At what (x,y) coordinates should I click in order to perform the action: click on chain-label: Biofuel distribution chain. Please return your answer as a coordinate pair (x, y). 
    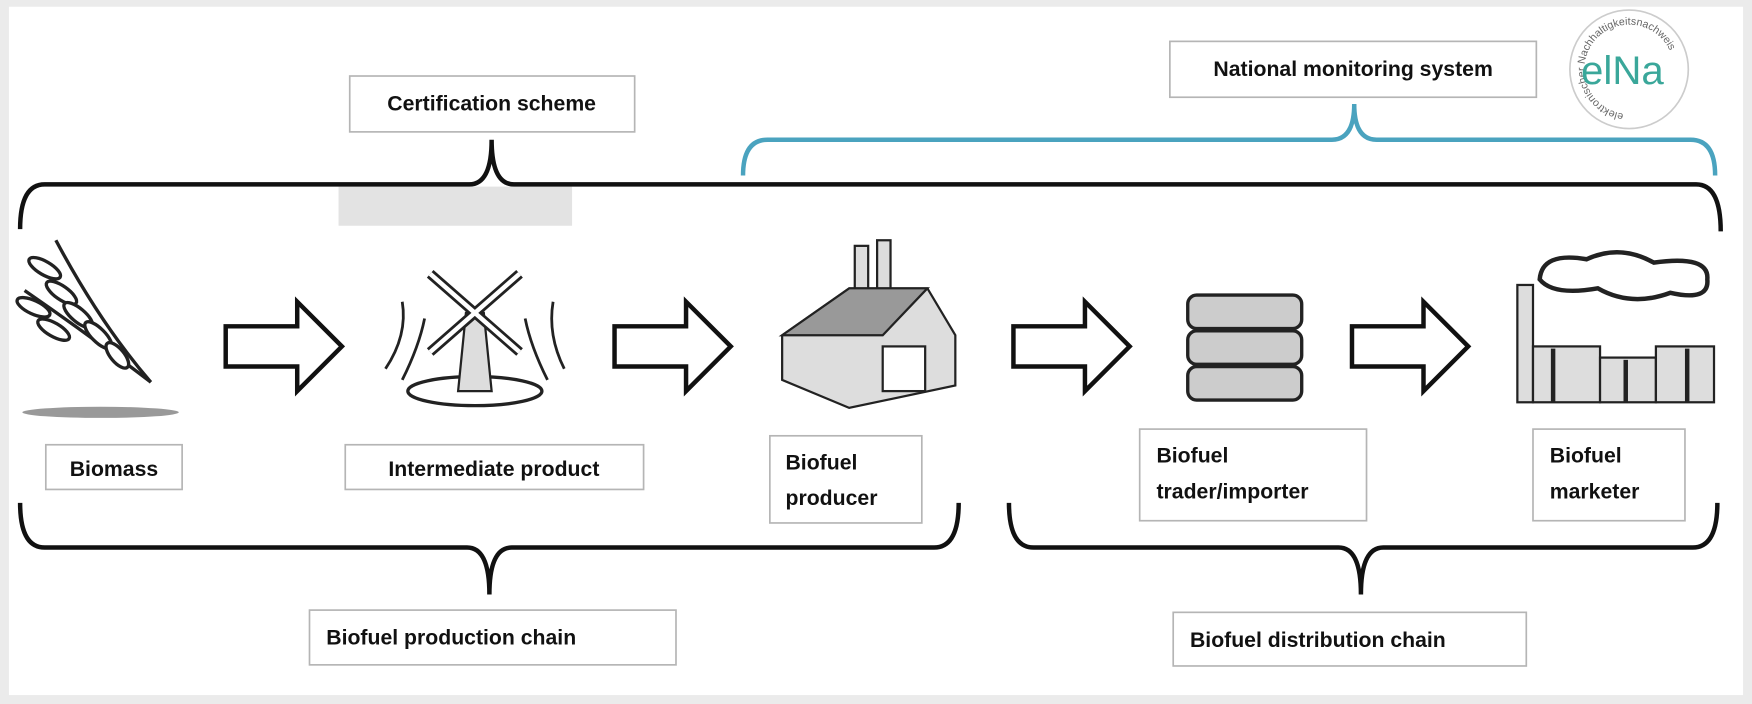
    Looking at the image, I should click on (1318, 640).